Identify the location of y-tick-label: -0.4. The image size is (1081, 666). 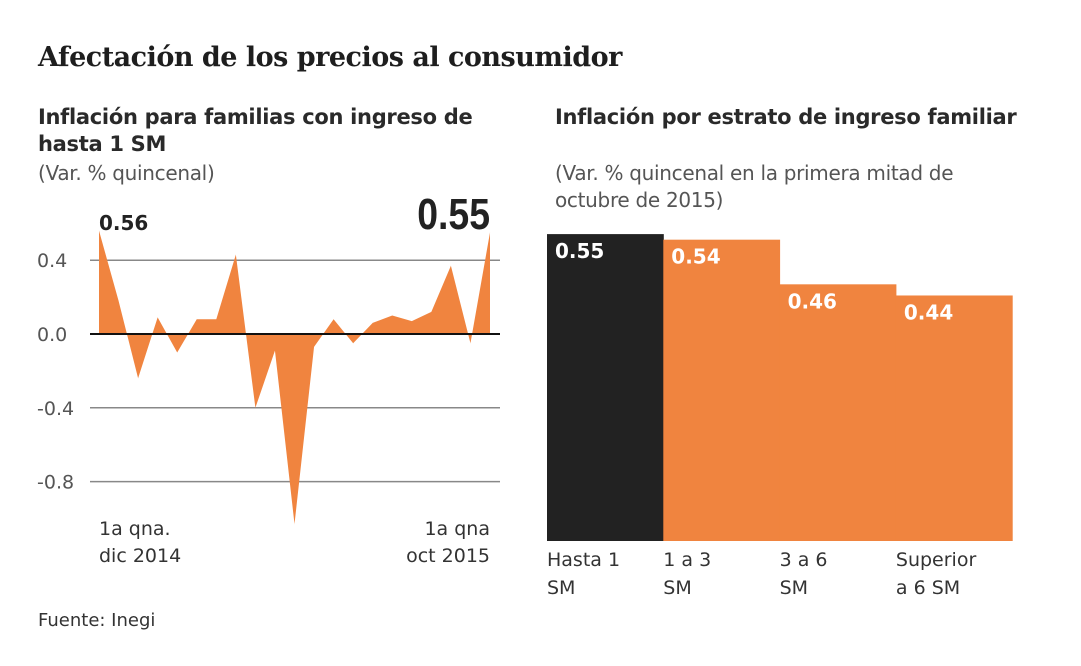
(55, 409).